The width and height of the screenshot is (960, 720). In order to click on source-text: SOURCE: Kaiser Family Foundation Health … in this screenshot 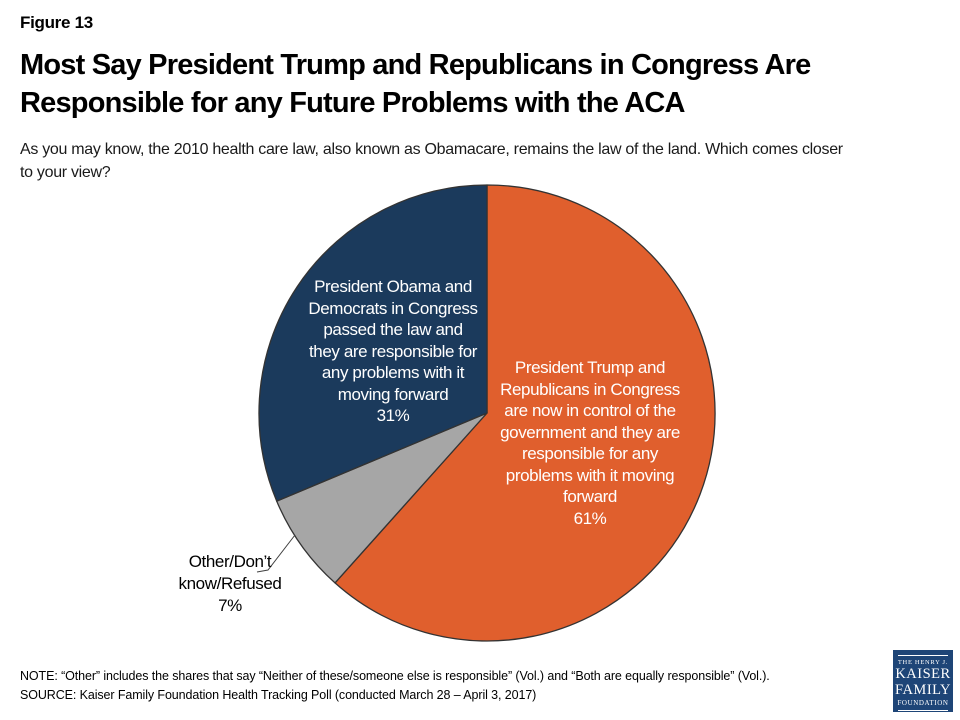, I will do `click(278, 695)`.